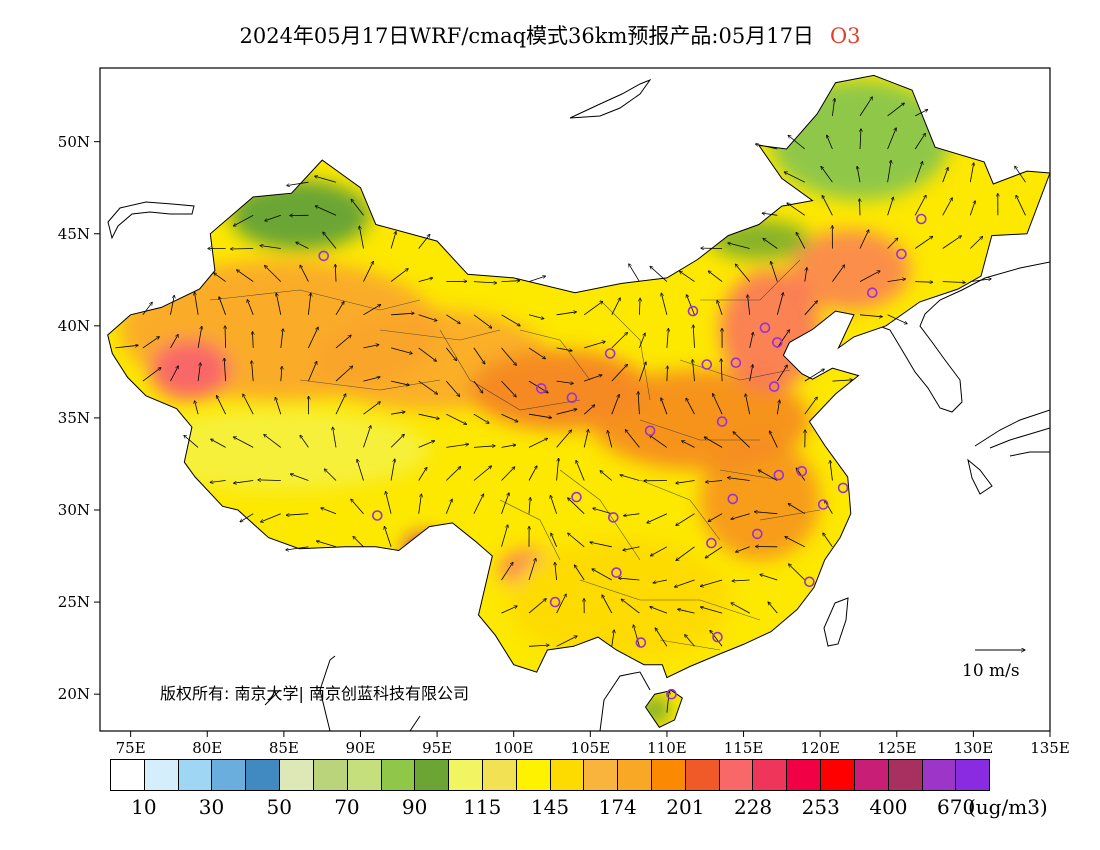 The height and width of the screenshot is (850, 1100). I want to click on lon-tick-label: 105E, so click(590, 748).